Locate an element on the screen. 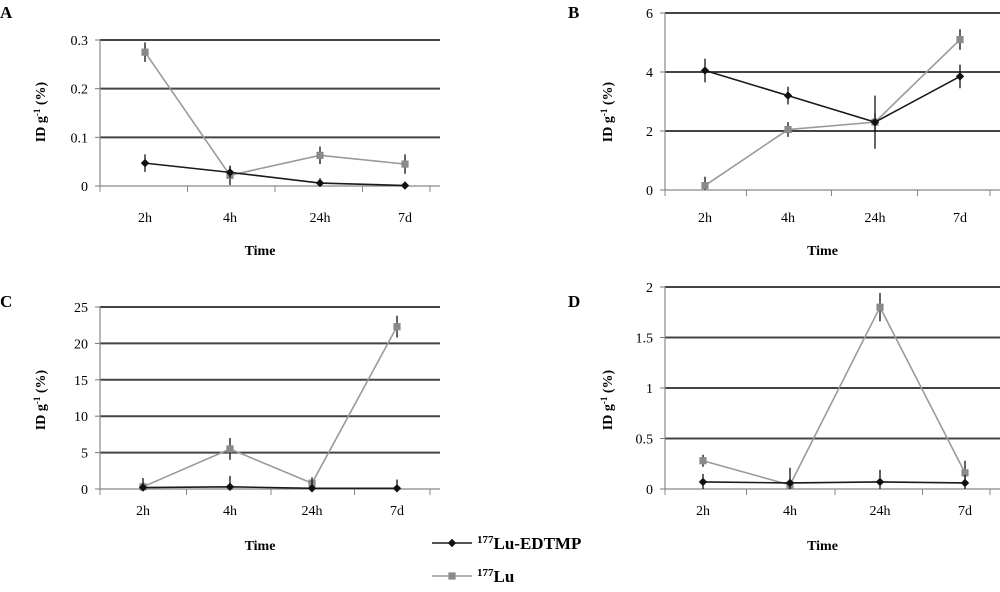 The height and width of the screenshot is (592, 1000). y-tick-label: 5 is located at coordinates (84, 454).